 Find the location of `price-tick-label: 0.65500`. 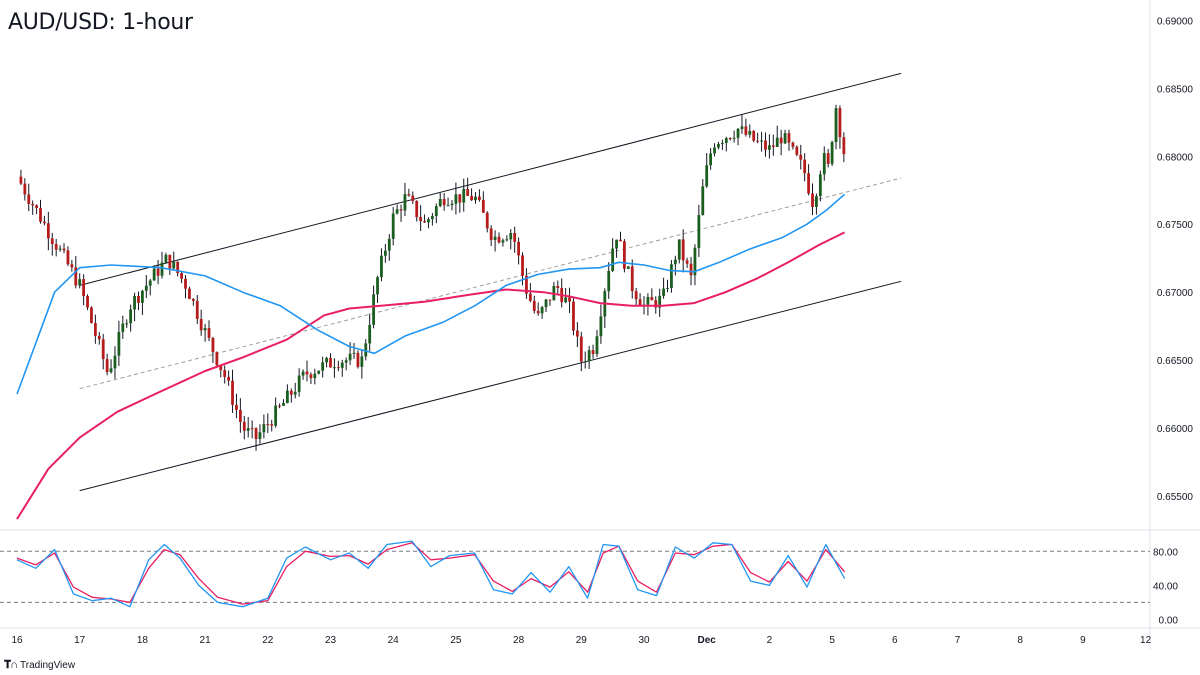

price-tick-label: 0.65500 is located at coordinates (1175, 497).